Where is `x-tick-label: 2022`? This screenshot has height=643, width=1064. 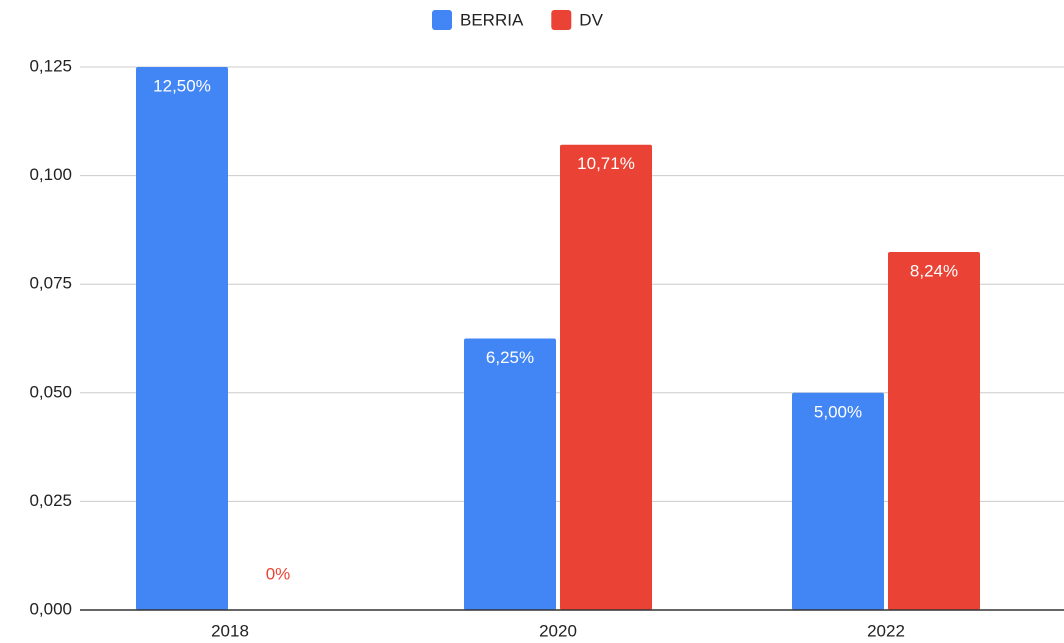 x-tick-label: 2022 is located at coordinates (886, 630).